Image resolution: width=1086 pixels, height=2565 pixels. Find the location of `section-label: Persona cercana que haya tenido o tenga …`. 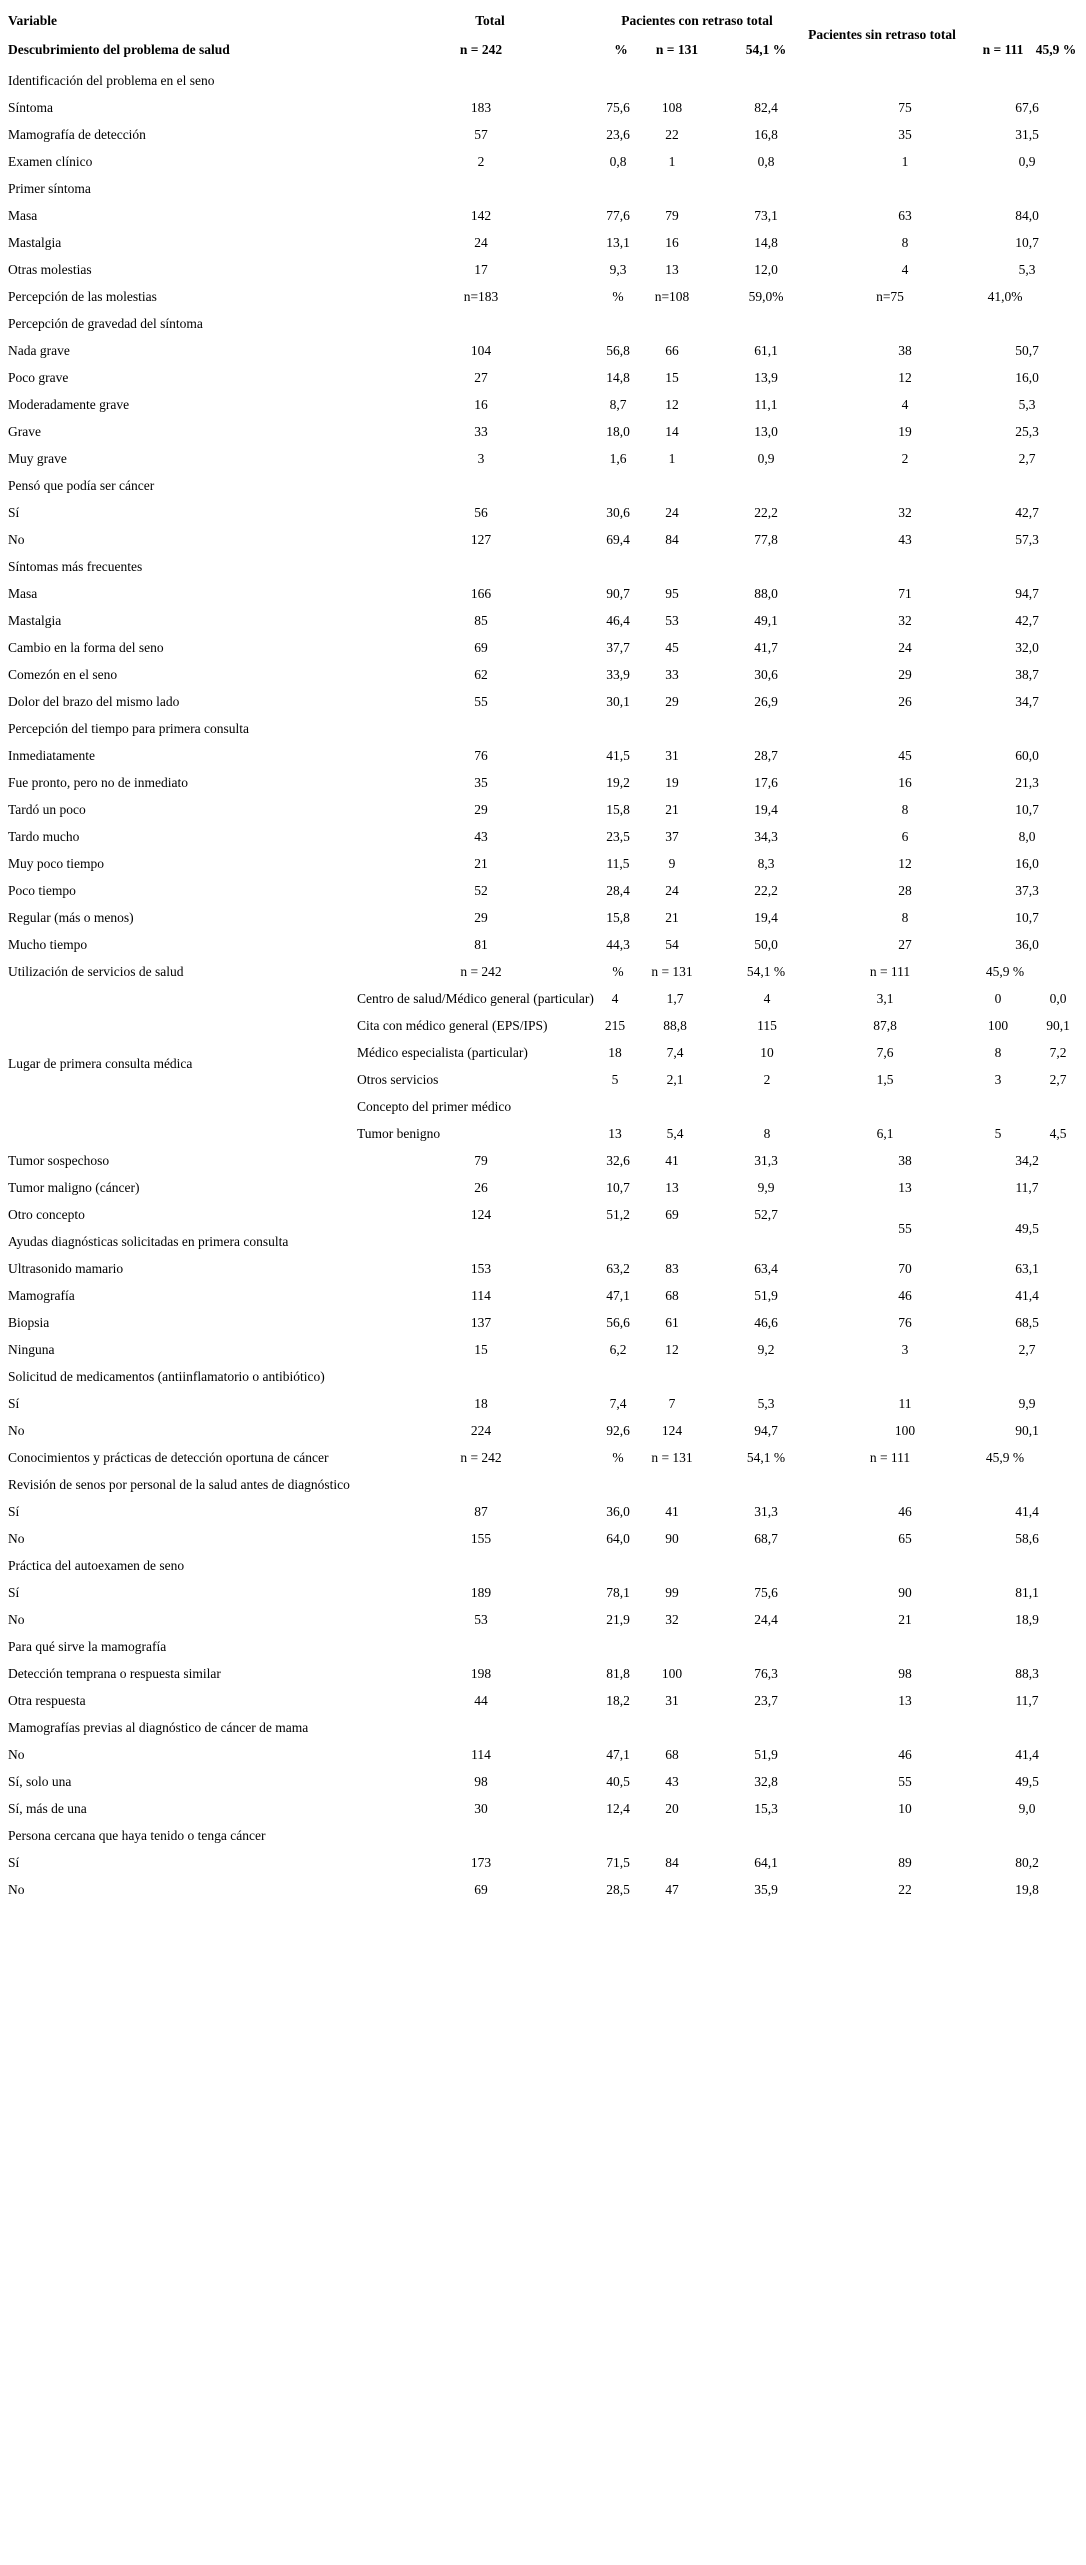

section-label: Persona cercana que haya tenido o tenga … is located at coordinates (137, 1835).